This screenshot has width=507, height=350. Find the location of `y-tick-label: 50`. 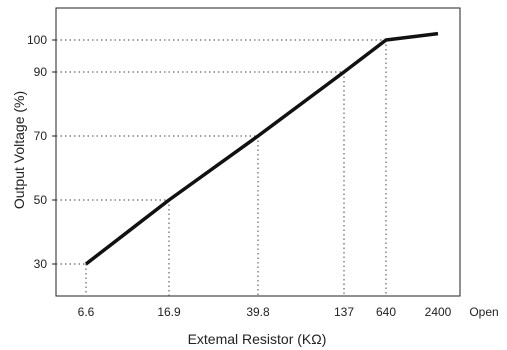

y-tick-label: 50 is located at coordinates (41, 200).